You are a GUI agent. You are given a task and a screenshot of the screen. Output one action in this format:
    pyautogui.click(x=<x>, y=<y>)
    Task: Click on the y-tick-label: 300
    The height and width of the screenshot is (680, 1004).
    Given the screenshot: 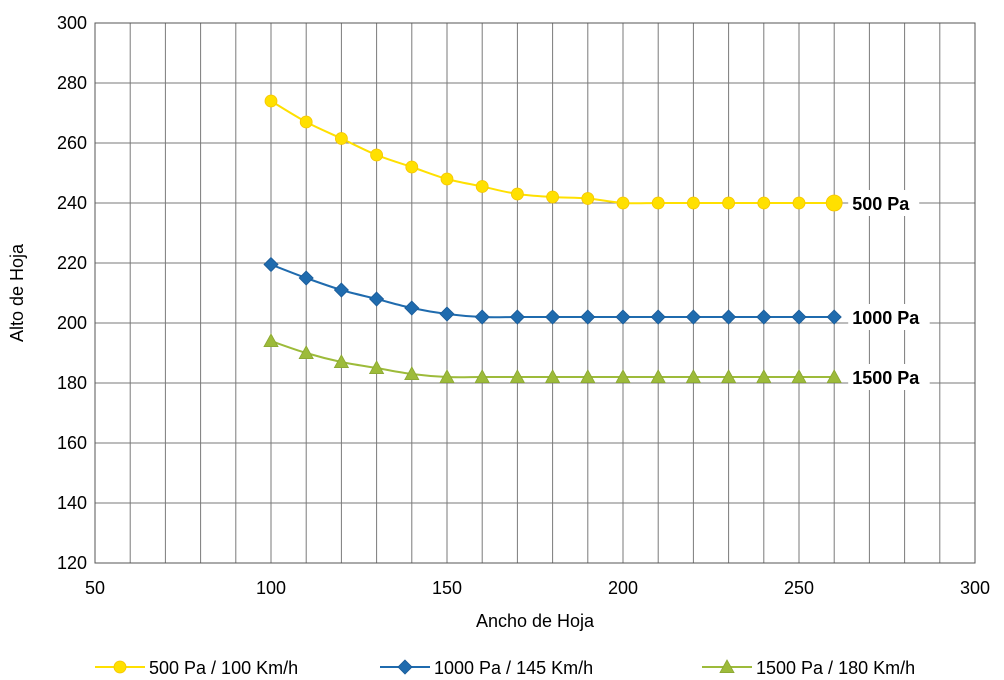 What is the action you would take?
    pyautogui.click(x=72, y=23)
    